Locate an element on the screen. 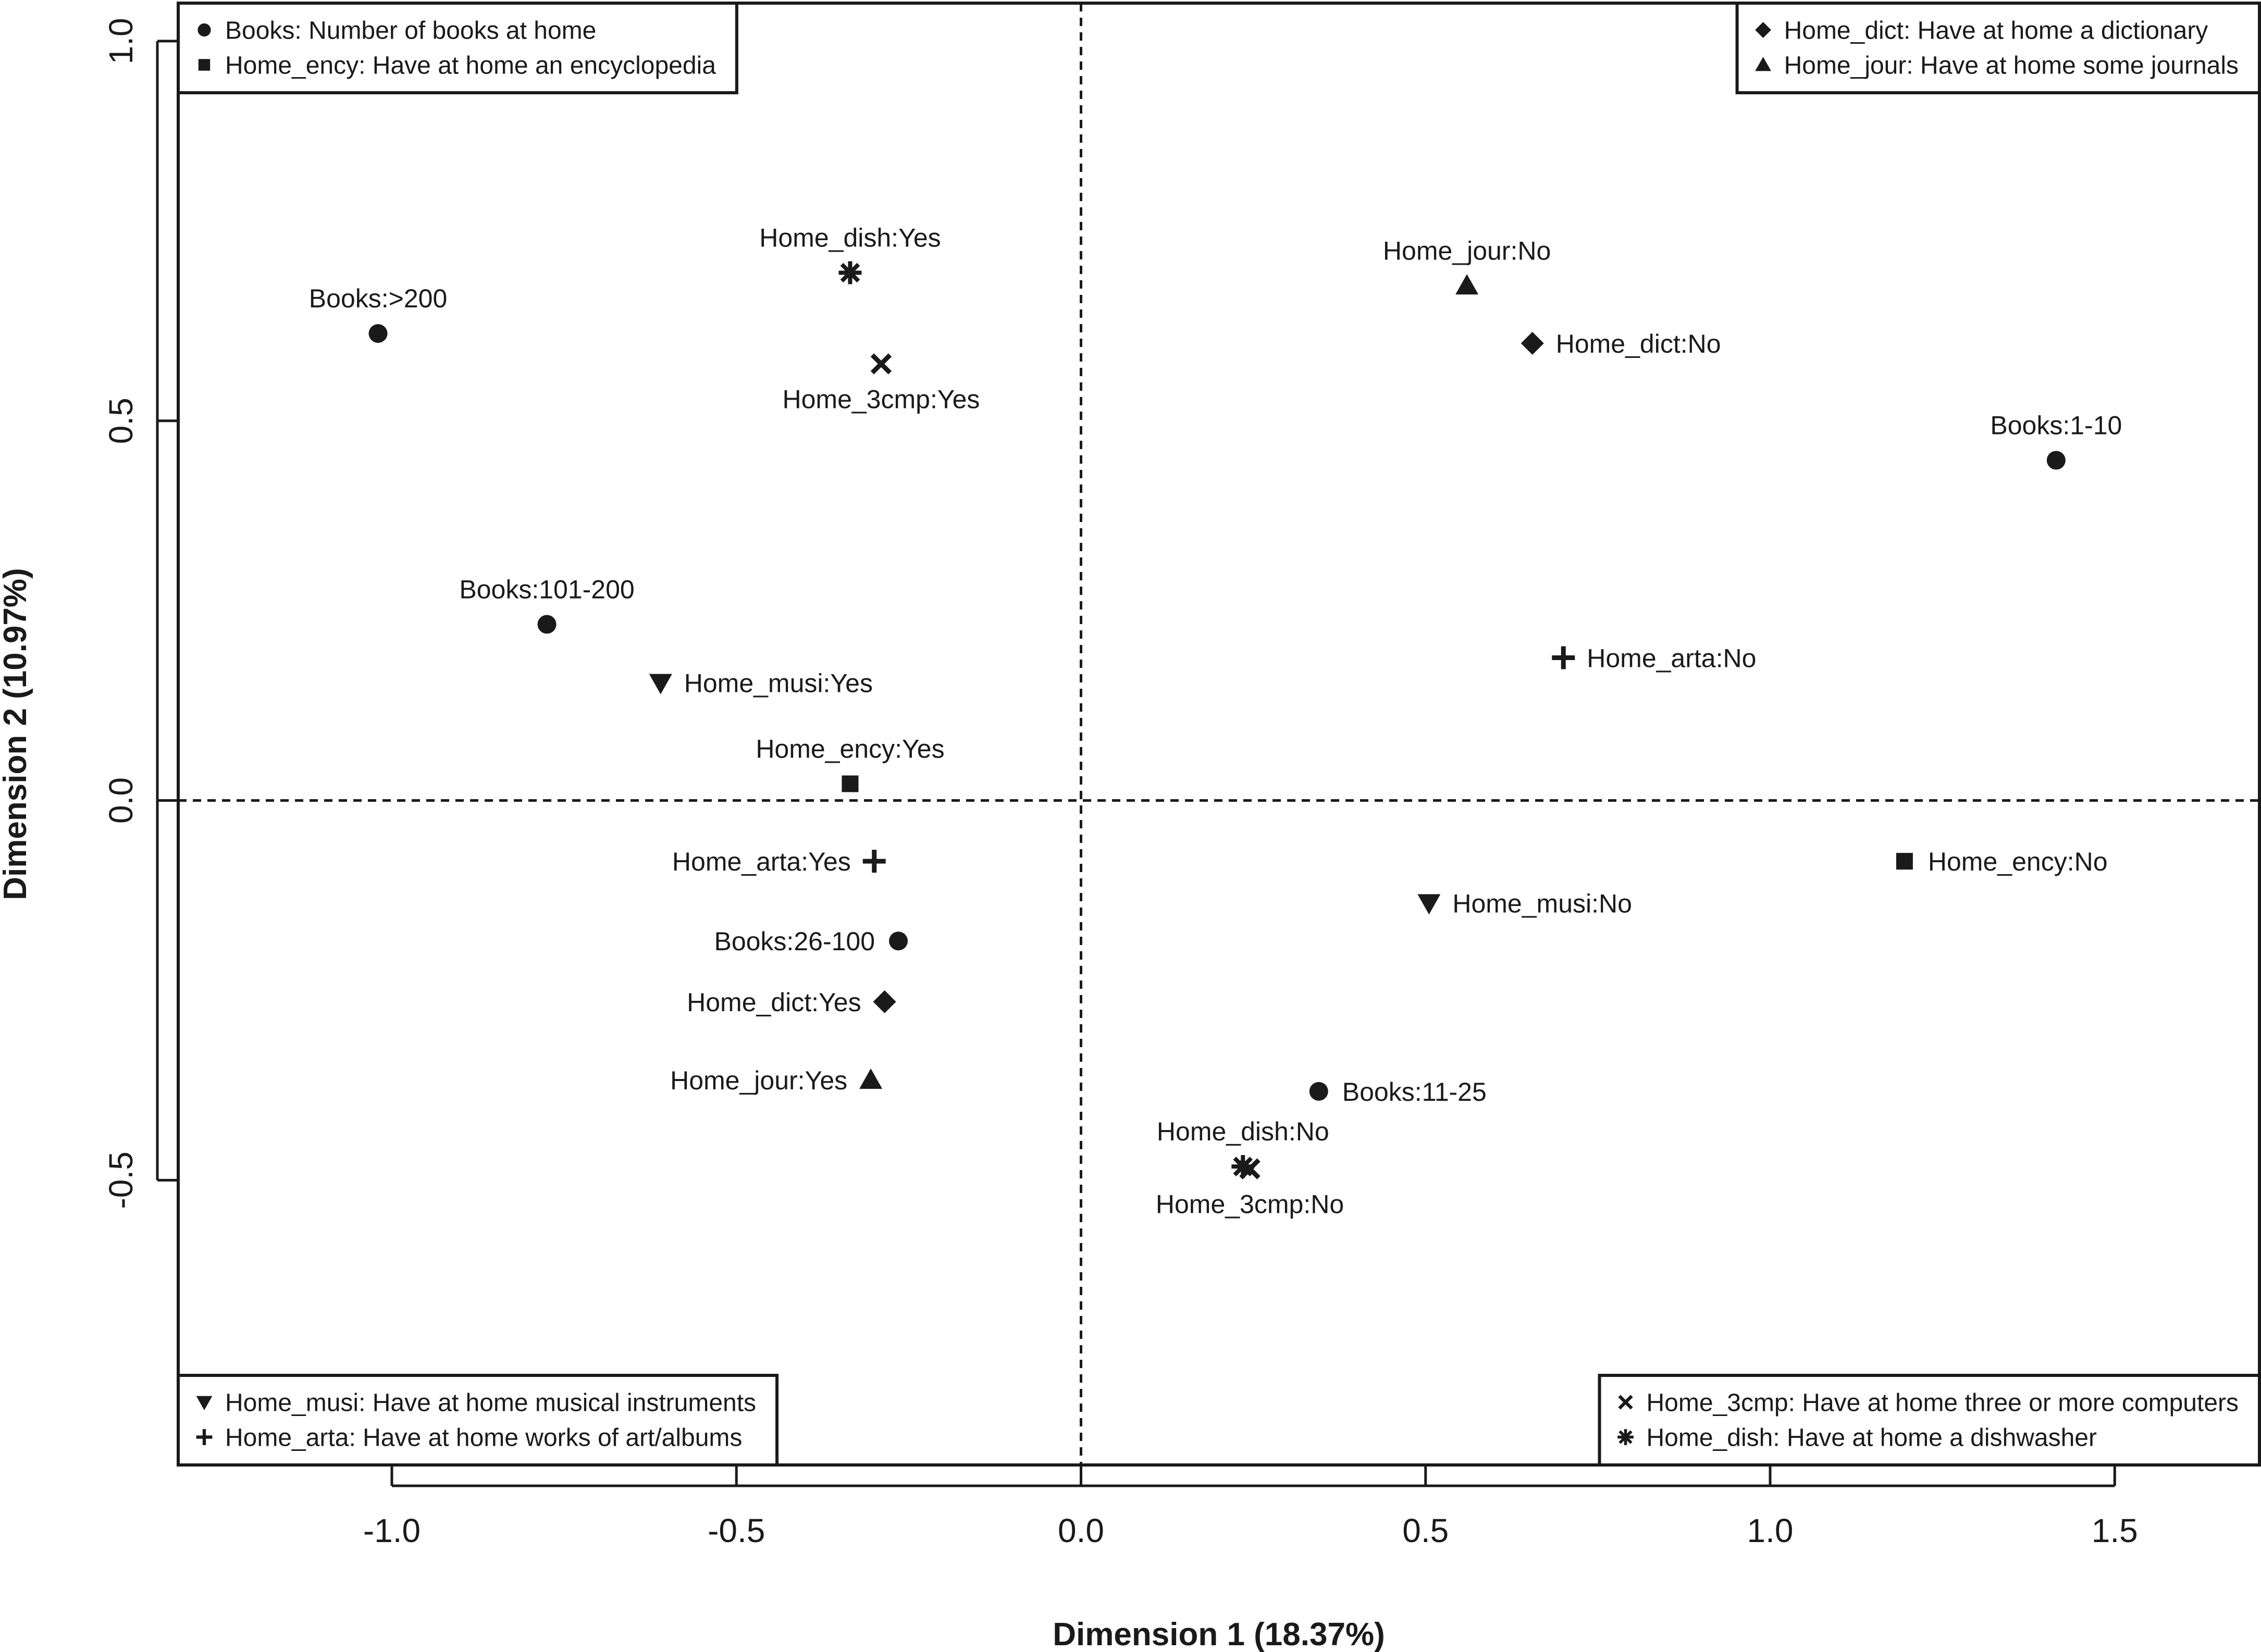 The image size is (2261, 1652). point-label-books-101-200: Books:101-200 is located at coordinates (547, 589).